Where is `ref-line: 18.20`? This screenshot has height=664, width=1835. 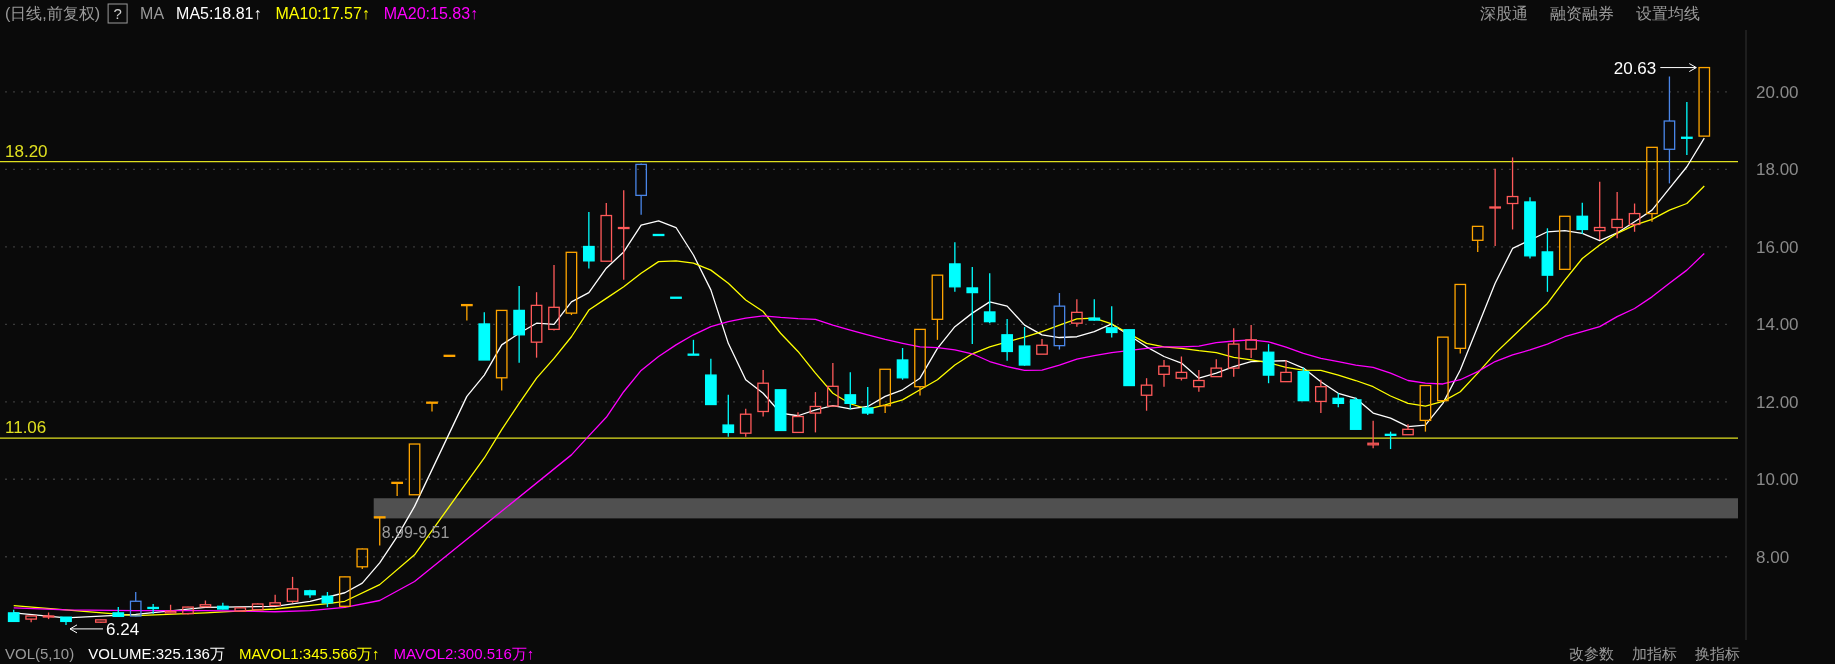
ref-line: 18.20 is located at coordinates (869, 152).